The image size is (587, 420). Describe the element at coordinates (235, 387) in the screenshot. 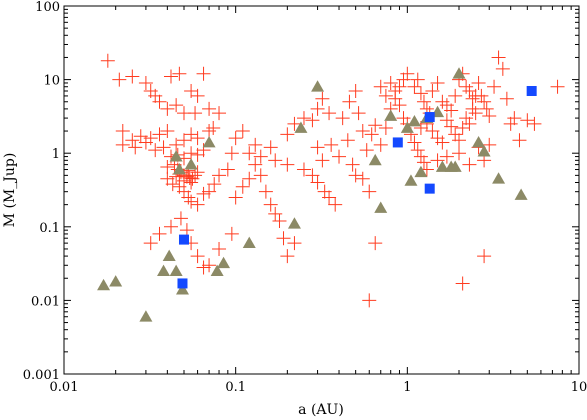

I see `x-tick-label: 0.1` at that location.